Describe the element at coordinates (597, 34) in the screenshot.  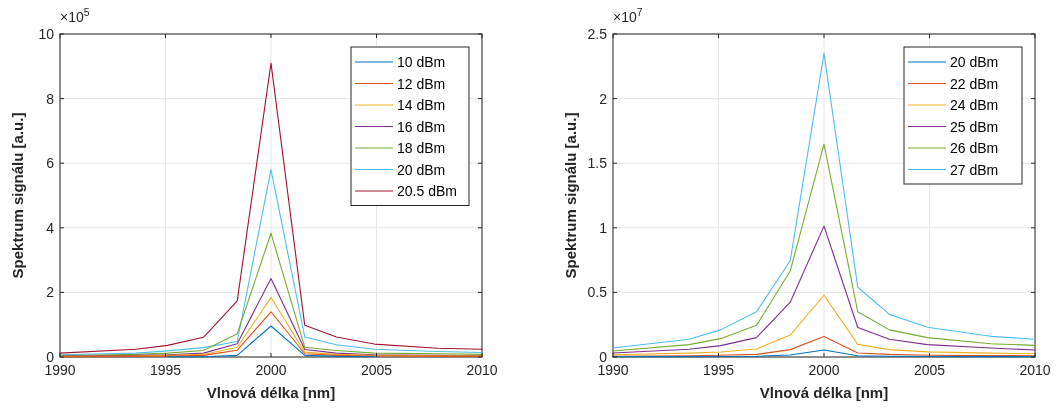
I see `y-tick-label: 2.5` at that location.